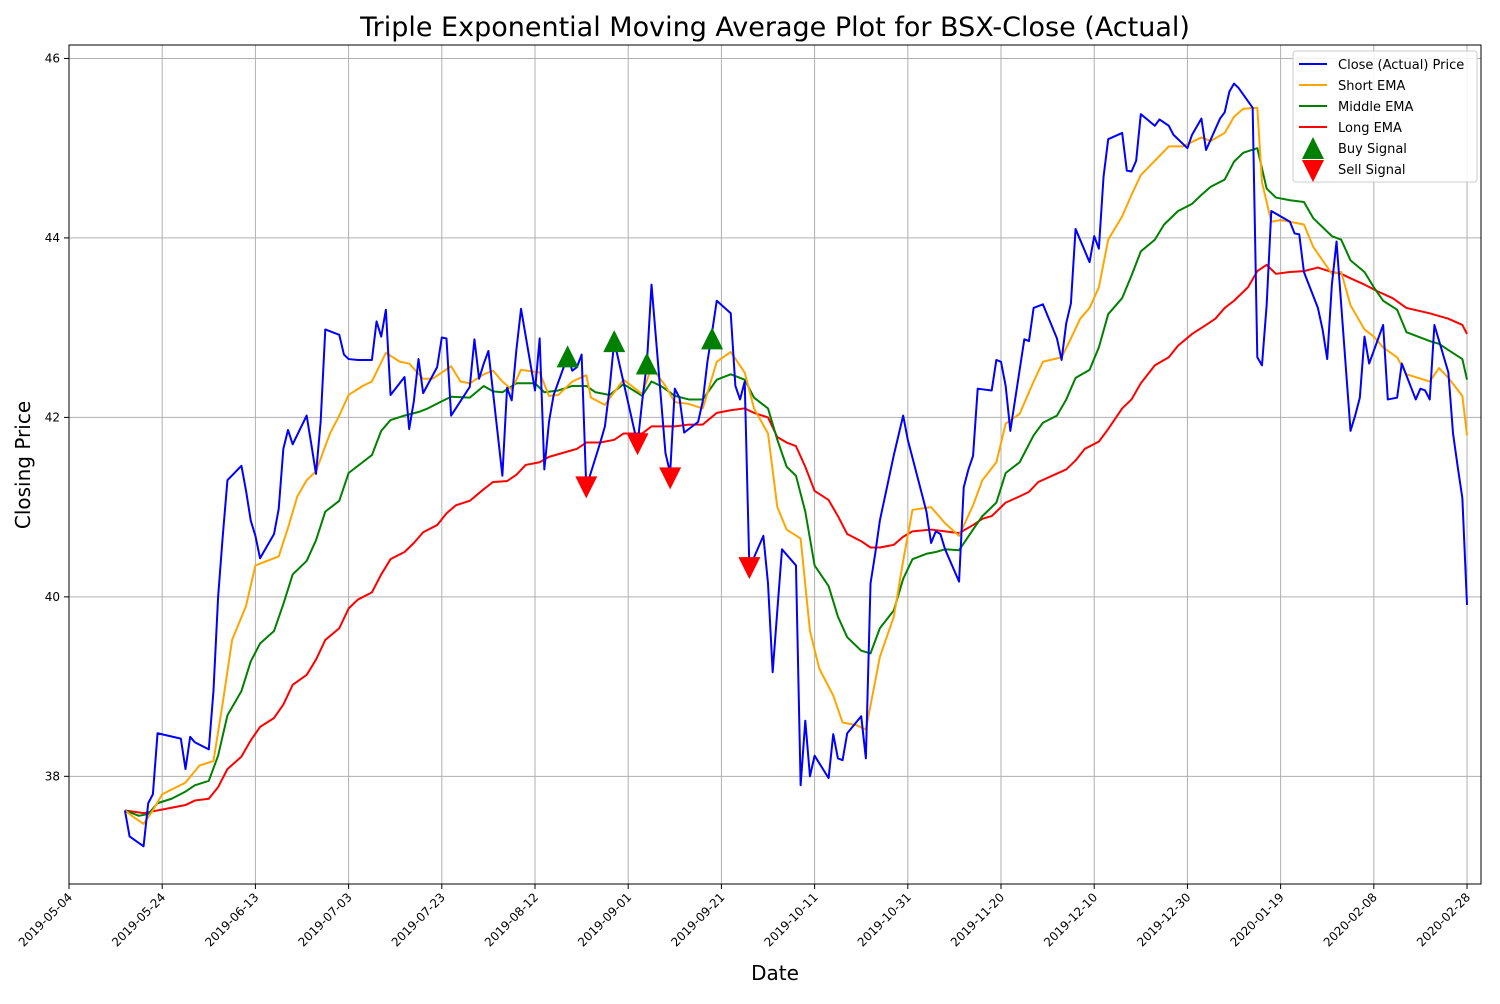 The image size is (1500, 1004). Describe the element at coordinates (52, 238) in the screenshot. I see `y-tick-label: 44` at that location.